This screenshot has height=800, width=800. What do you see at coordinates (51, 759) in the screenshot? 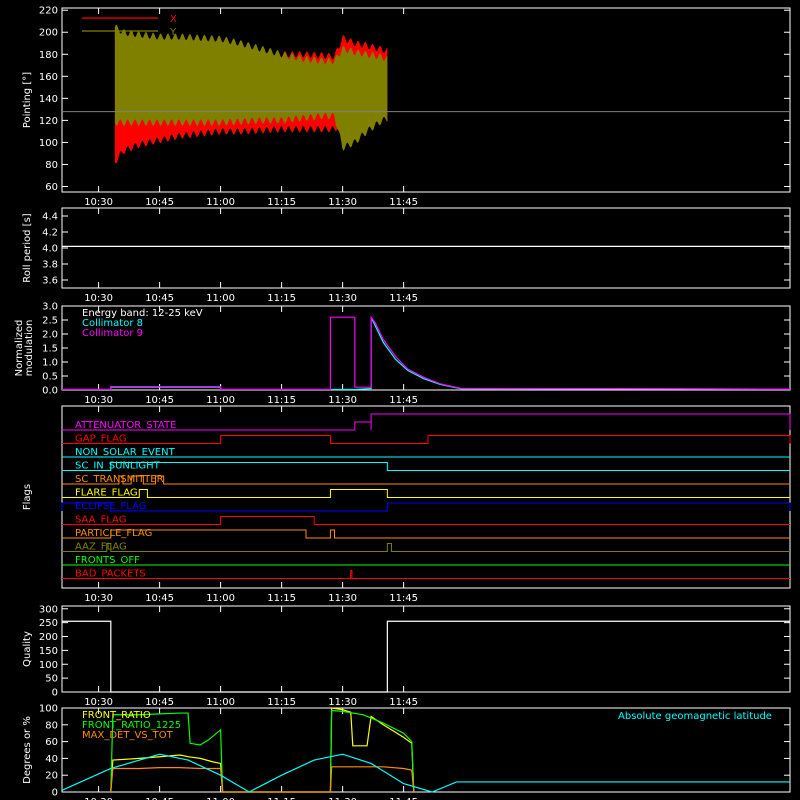
I see `y-tick-label: 40` at bounding box center [51, 759].